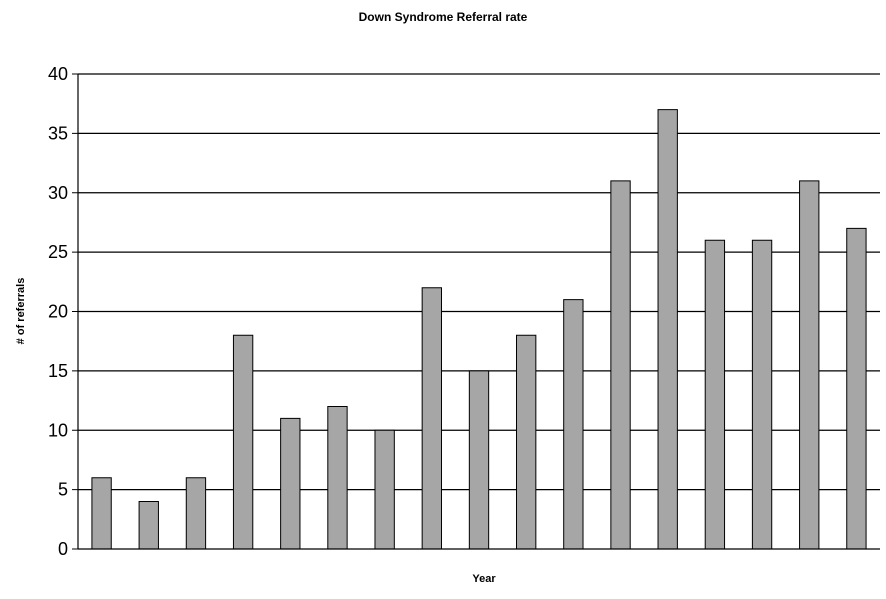  What do you see at coordinates (58, 133) in the screenshot?
I see `y-tick-label: 35` at bounding box center [58, 133].